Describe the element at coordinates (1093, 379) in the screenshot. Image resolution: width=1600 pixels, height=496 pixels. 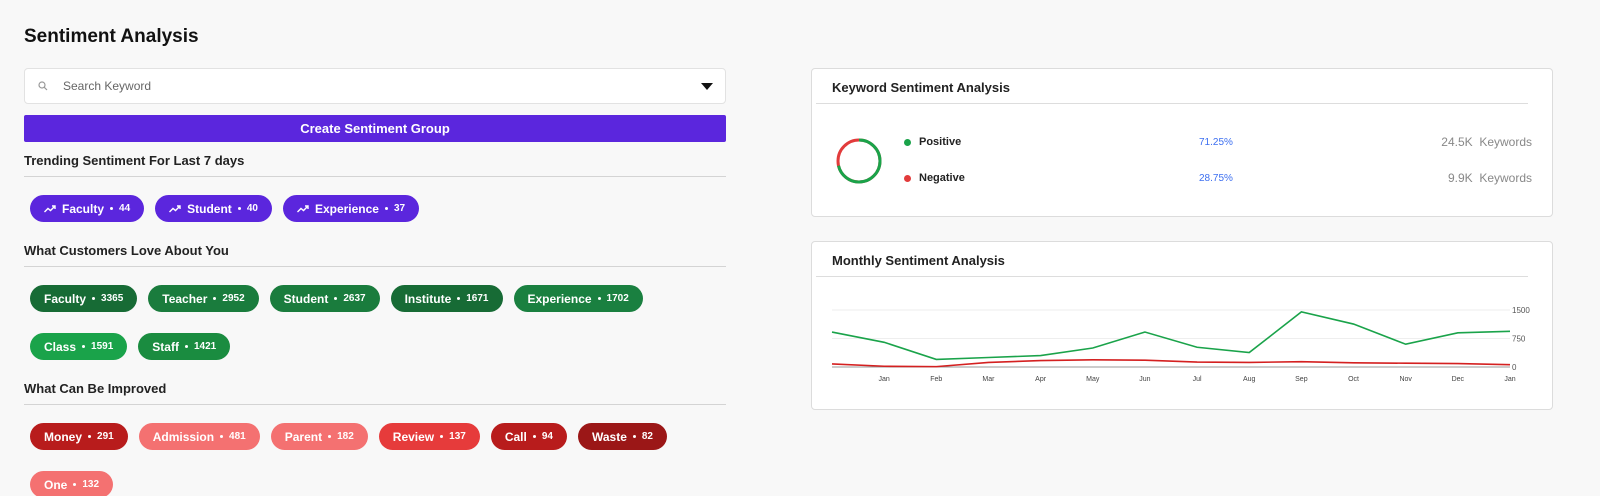
I see `x-tick-label: May` at that location.